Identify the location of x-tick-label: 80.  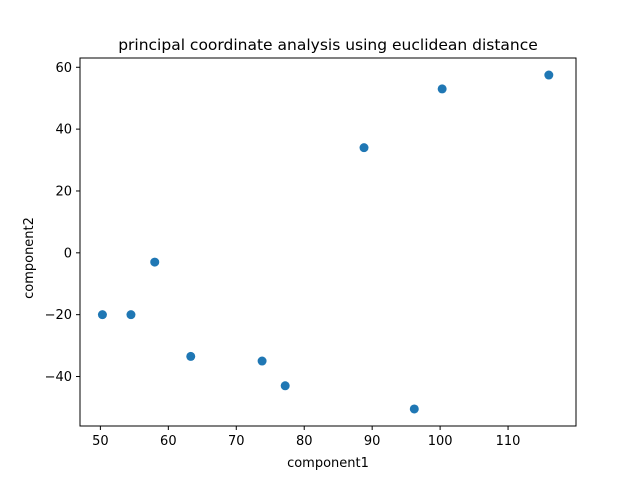
(304, 441).